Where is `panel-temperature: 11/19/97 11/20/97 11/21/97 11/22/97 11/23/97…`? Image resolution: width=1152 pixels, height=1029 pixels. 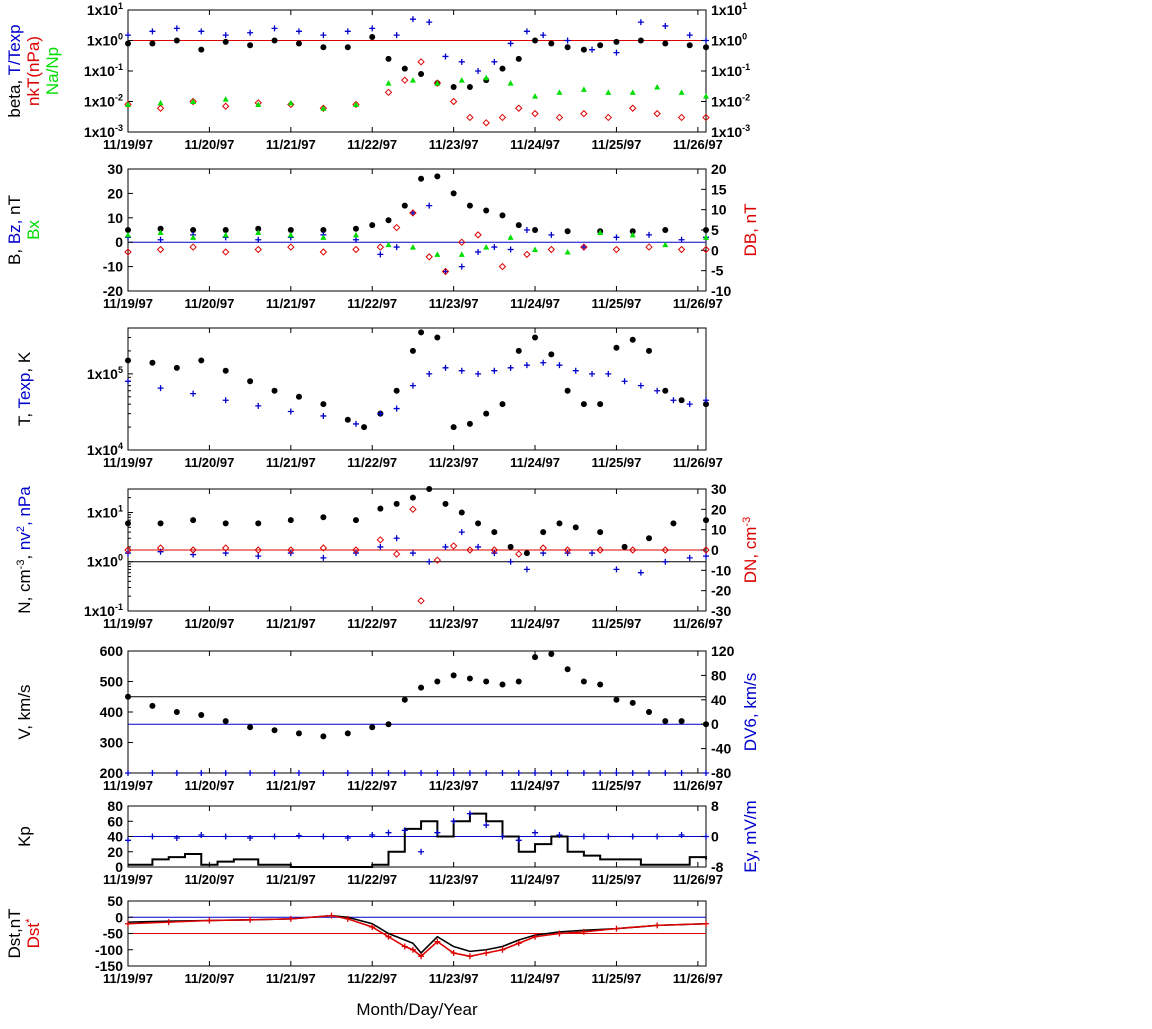
panel-temperature: 11/19/97 11/20/97 11/21/97 11/22/97 11/23/97… is located at coordinates (369, 398).